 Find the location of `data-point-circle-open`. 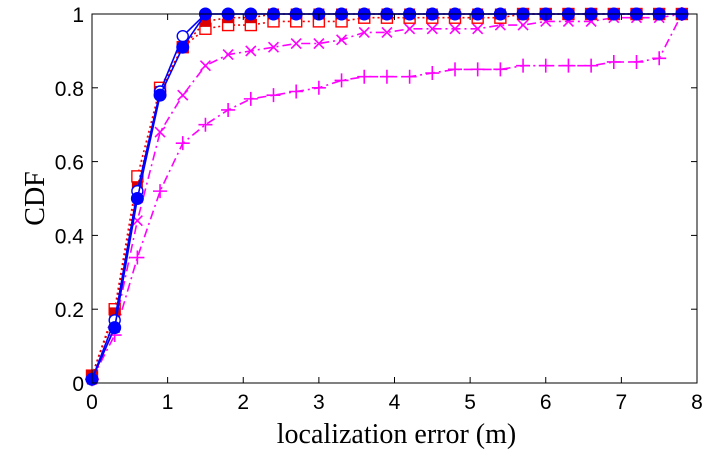

data-point-circle-open is located at coordinates (182, 36).